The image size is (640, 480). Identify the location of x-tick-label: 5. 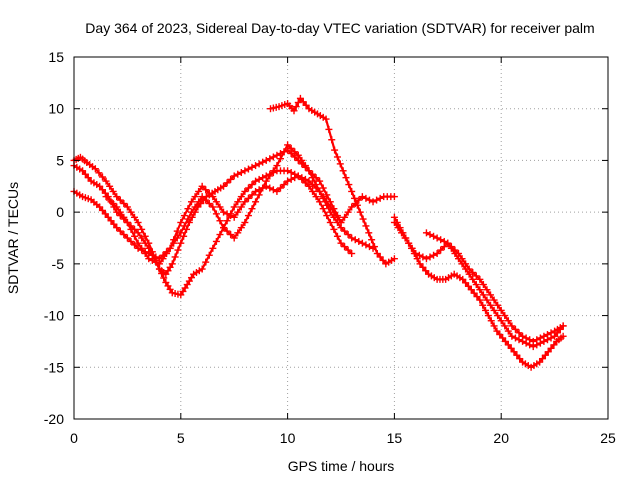
(181, 438).